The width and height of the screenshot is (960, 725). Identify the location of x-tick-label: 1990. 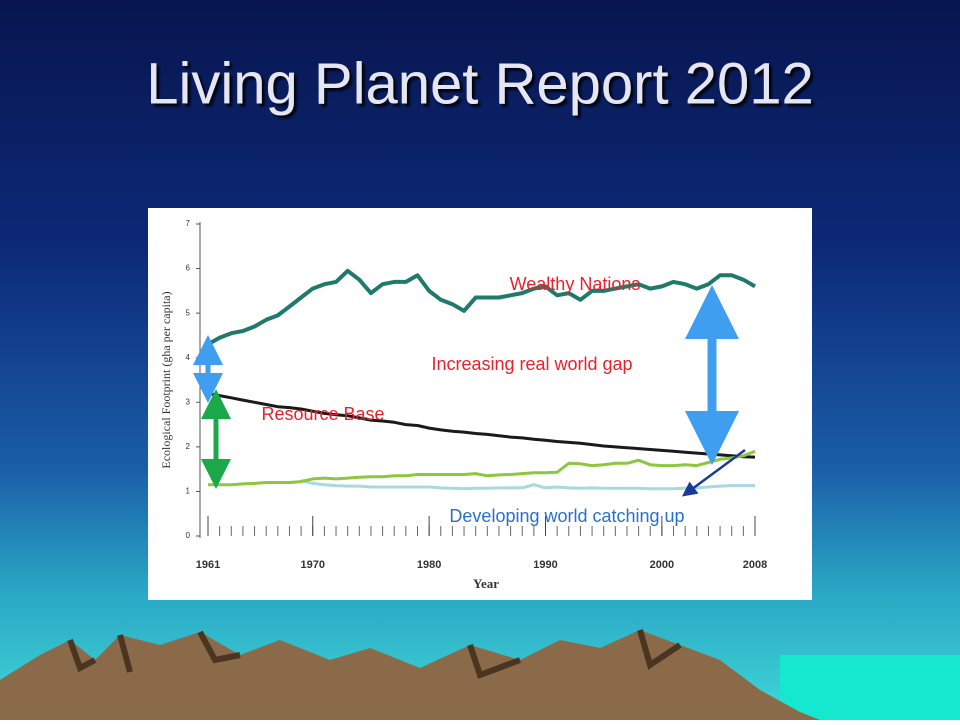
(545, 565).